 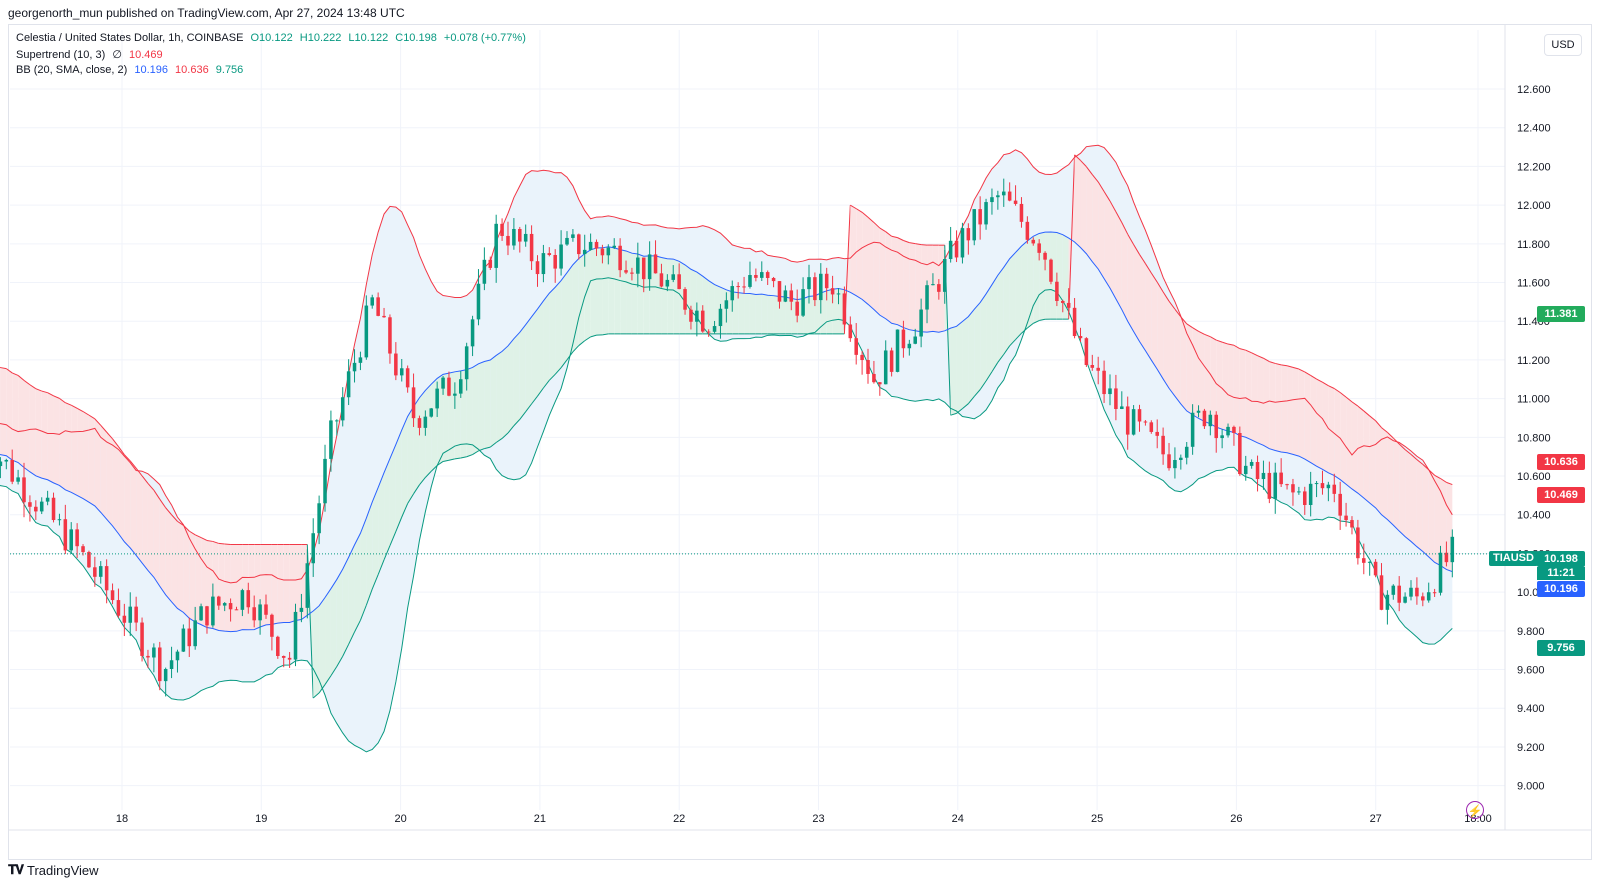 What do you see at coordinates (1563, 45) in the screenshot?
I see `currency-button: USD` at bounding box center [1563, 45].